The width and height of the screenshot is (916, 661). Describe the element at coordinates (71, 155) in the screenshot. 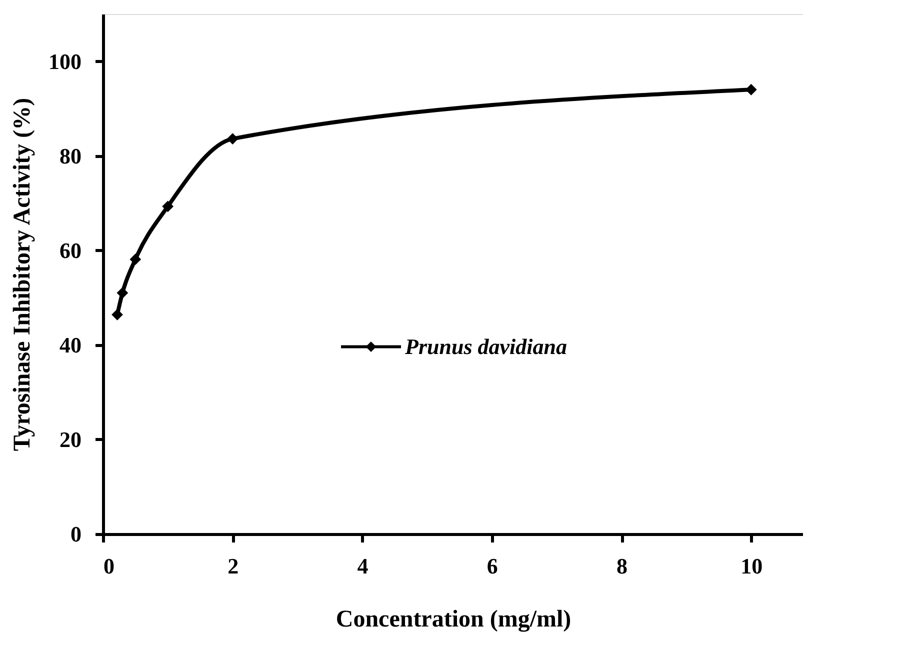

I see `y-tick-label: 80` at that location.